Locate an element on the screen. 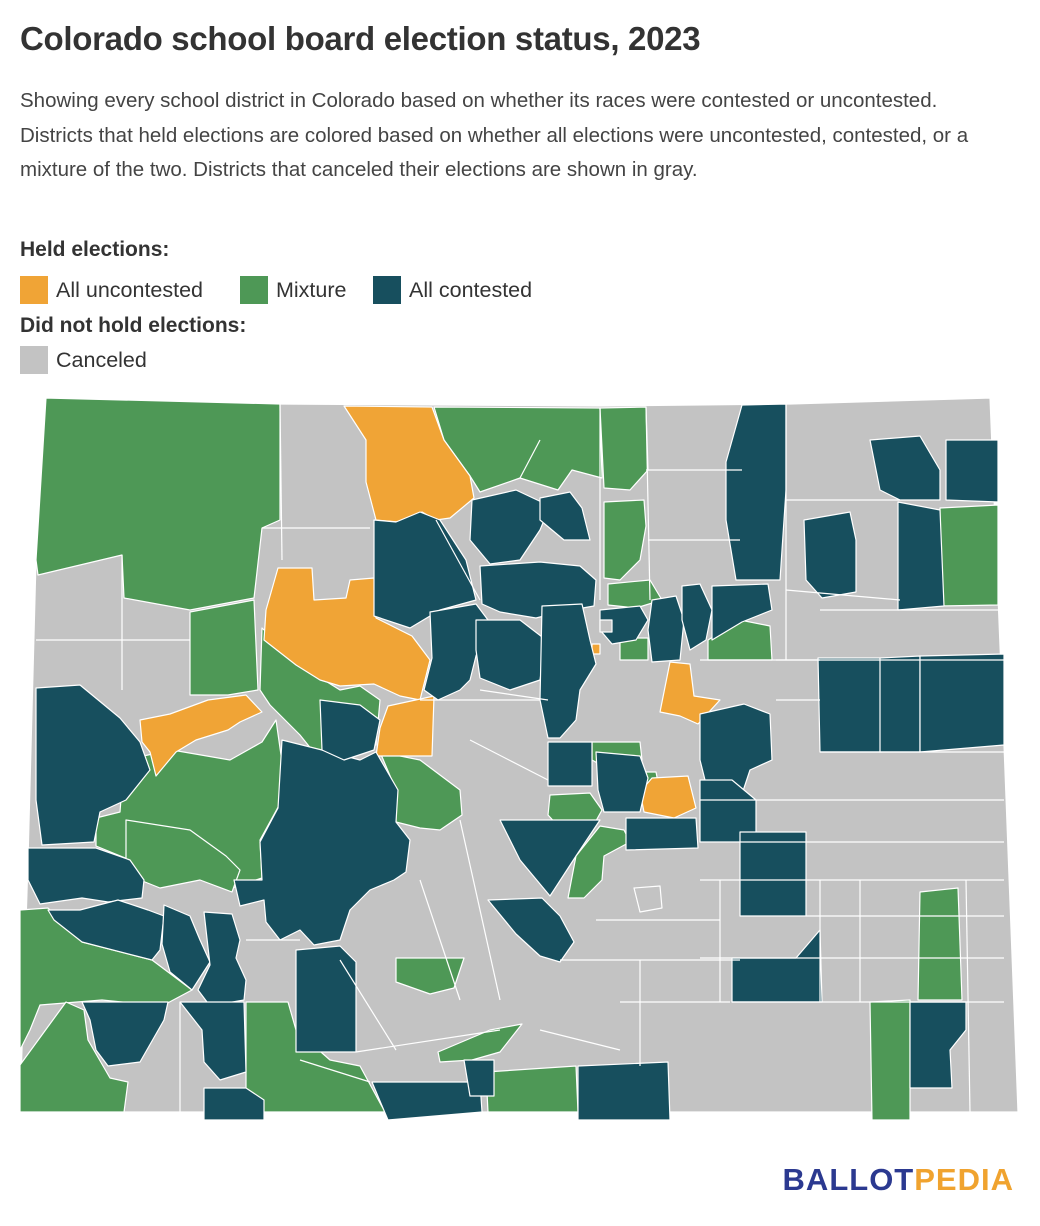 The width and height of the screenshot is (1040, 1226). district-metro-contested-c is located at coordinates (697, 617).